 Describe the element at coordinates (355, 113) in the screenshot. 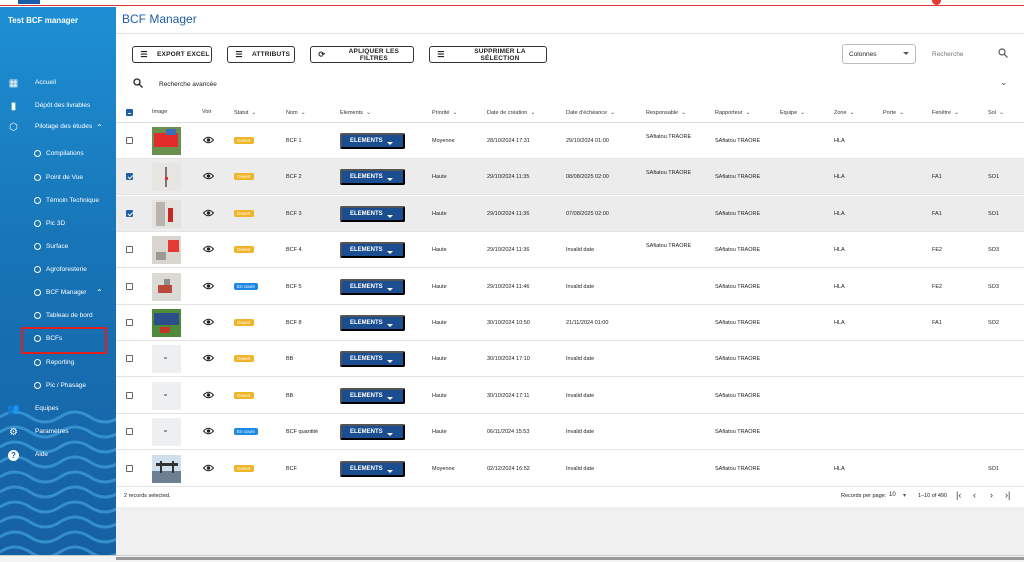

I see `header-elements: Elements ⌄` at that location.